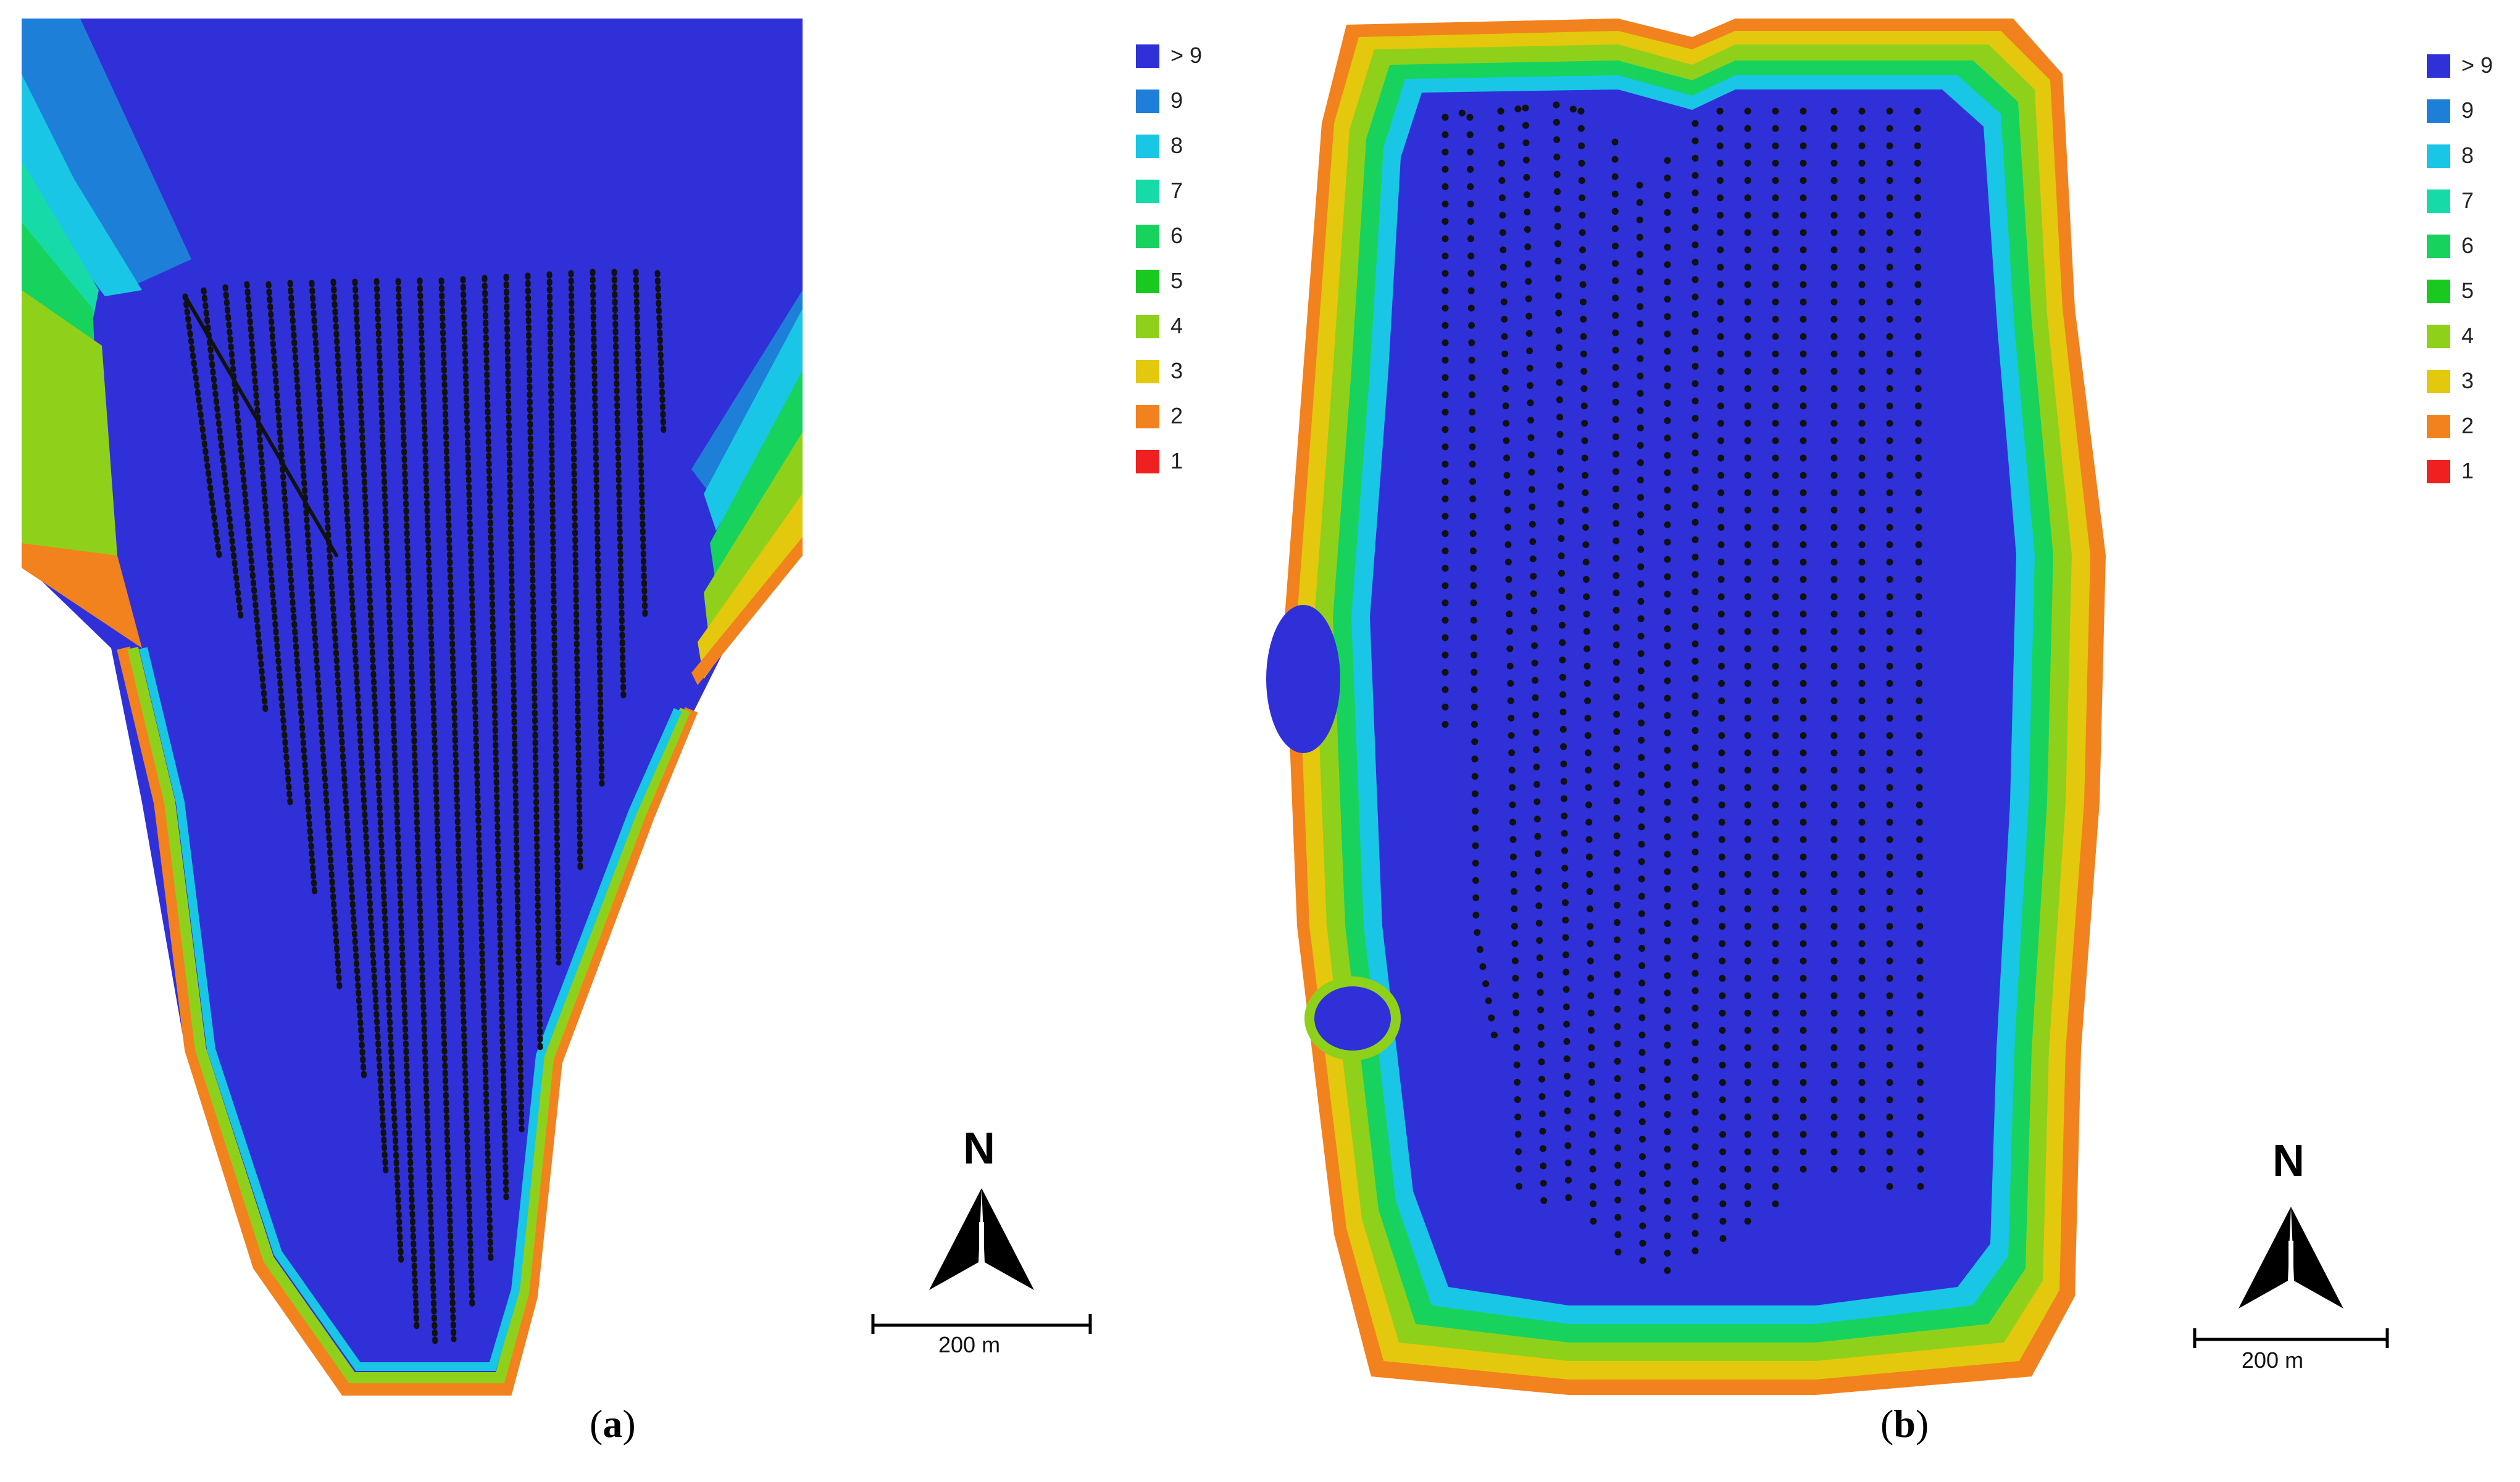 Image resolution: width=2520 pixels, height=1482 pixels. What do you see at coordinates (1352, 1018) in the screenshot?
I see `map-b-inlet-left-rim` at bounding box center [1352, 1018].